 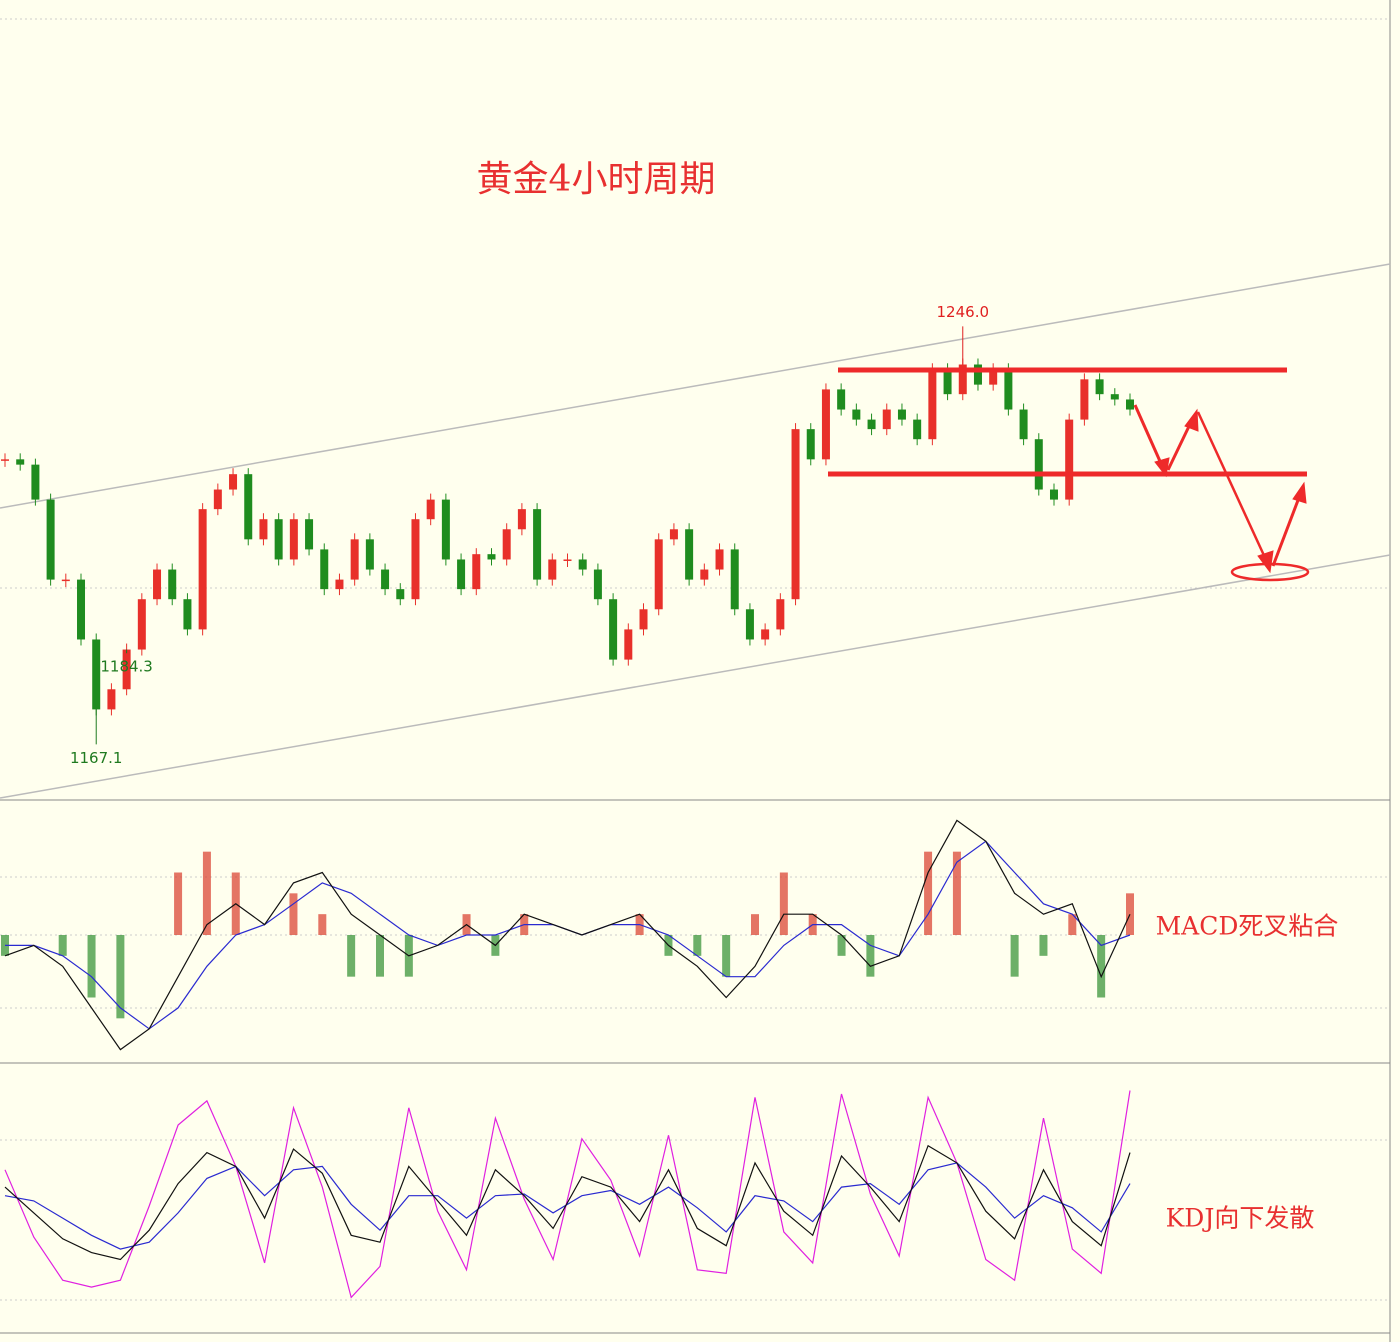 What do you see at coordinates (596, 179) in the screenshot?
I see `chart-title: 黄金4小时周期` at bounding box center [596, 179].